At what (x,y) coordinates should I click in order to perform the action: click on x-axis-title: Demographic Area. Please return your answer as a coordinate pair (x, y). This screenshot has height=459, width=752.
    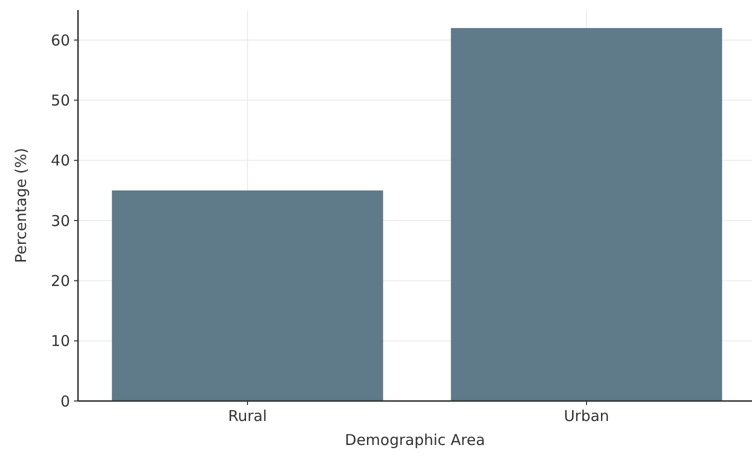
    Looking at the image, I should click on (415, 440).